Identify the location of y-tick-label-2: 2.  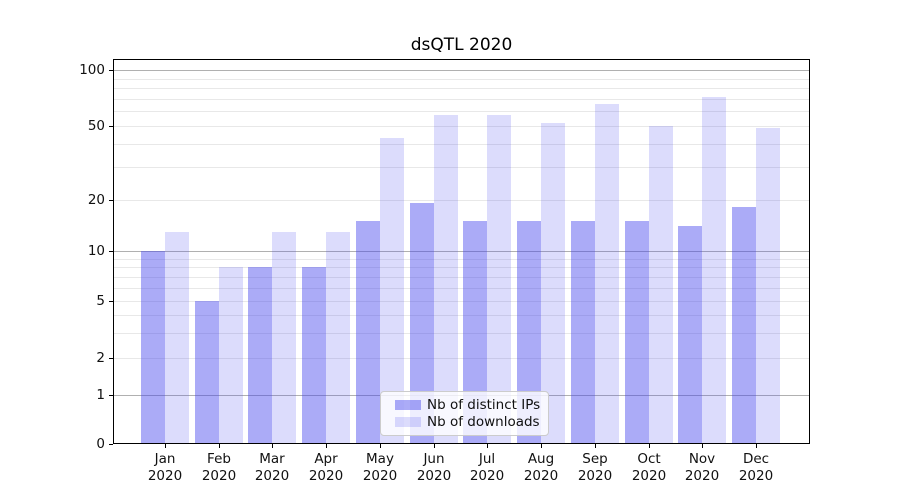
(100, 358).